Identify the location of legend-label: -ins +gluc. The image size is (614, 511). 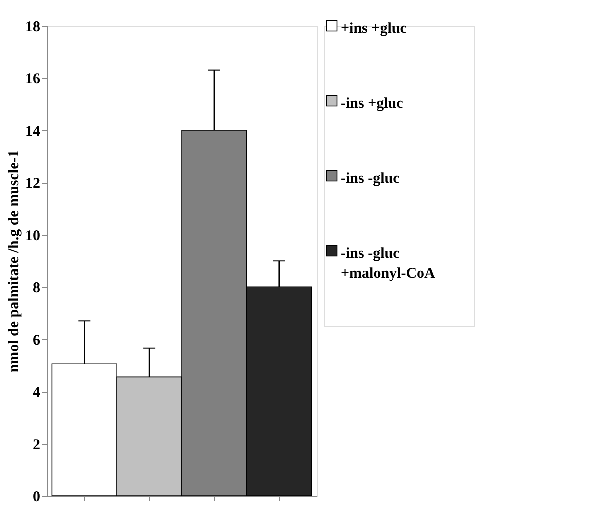
(372, 104).